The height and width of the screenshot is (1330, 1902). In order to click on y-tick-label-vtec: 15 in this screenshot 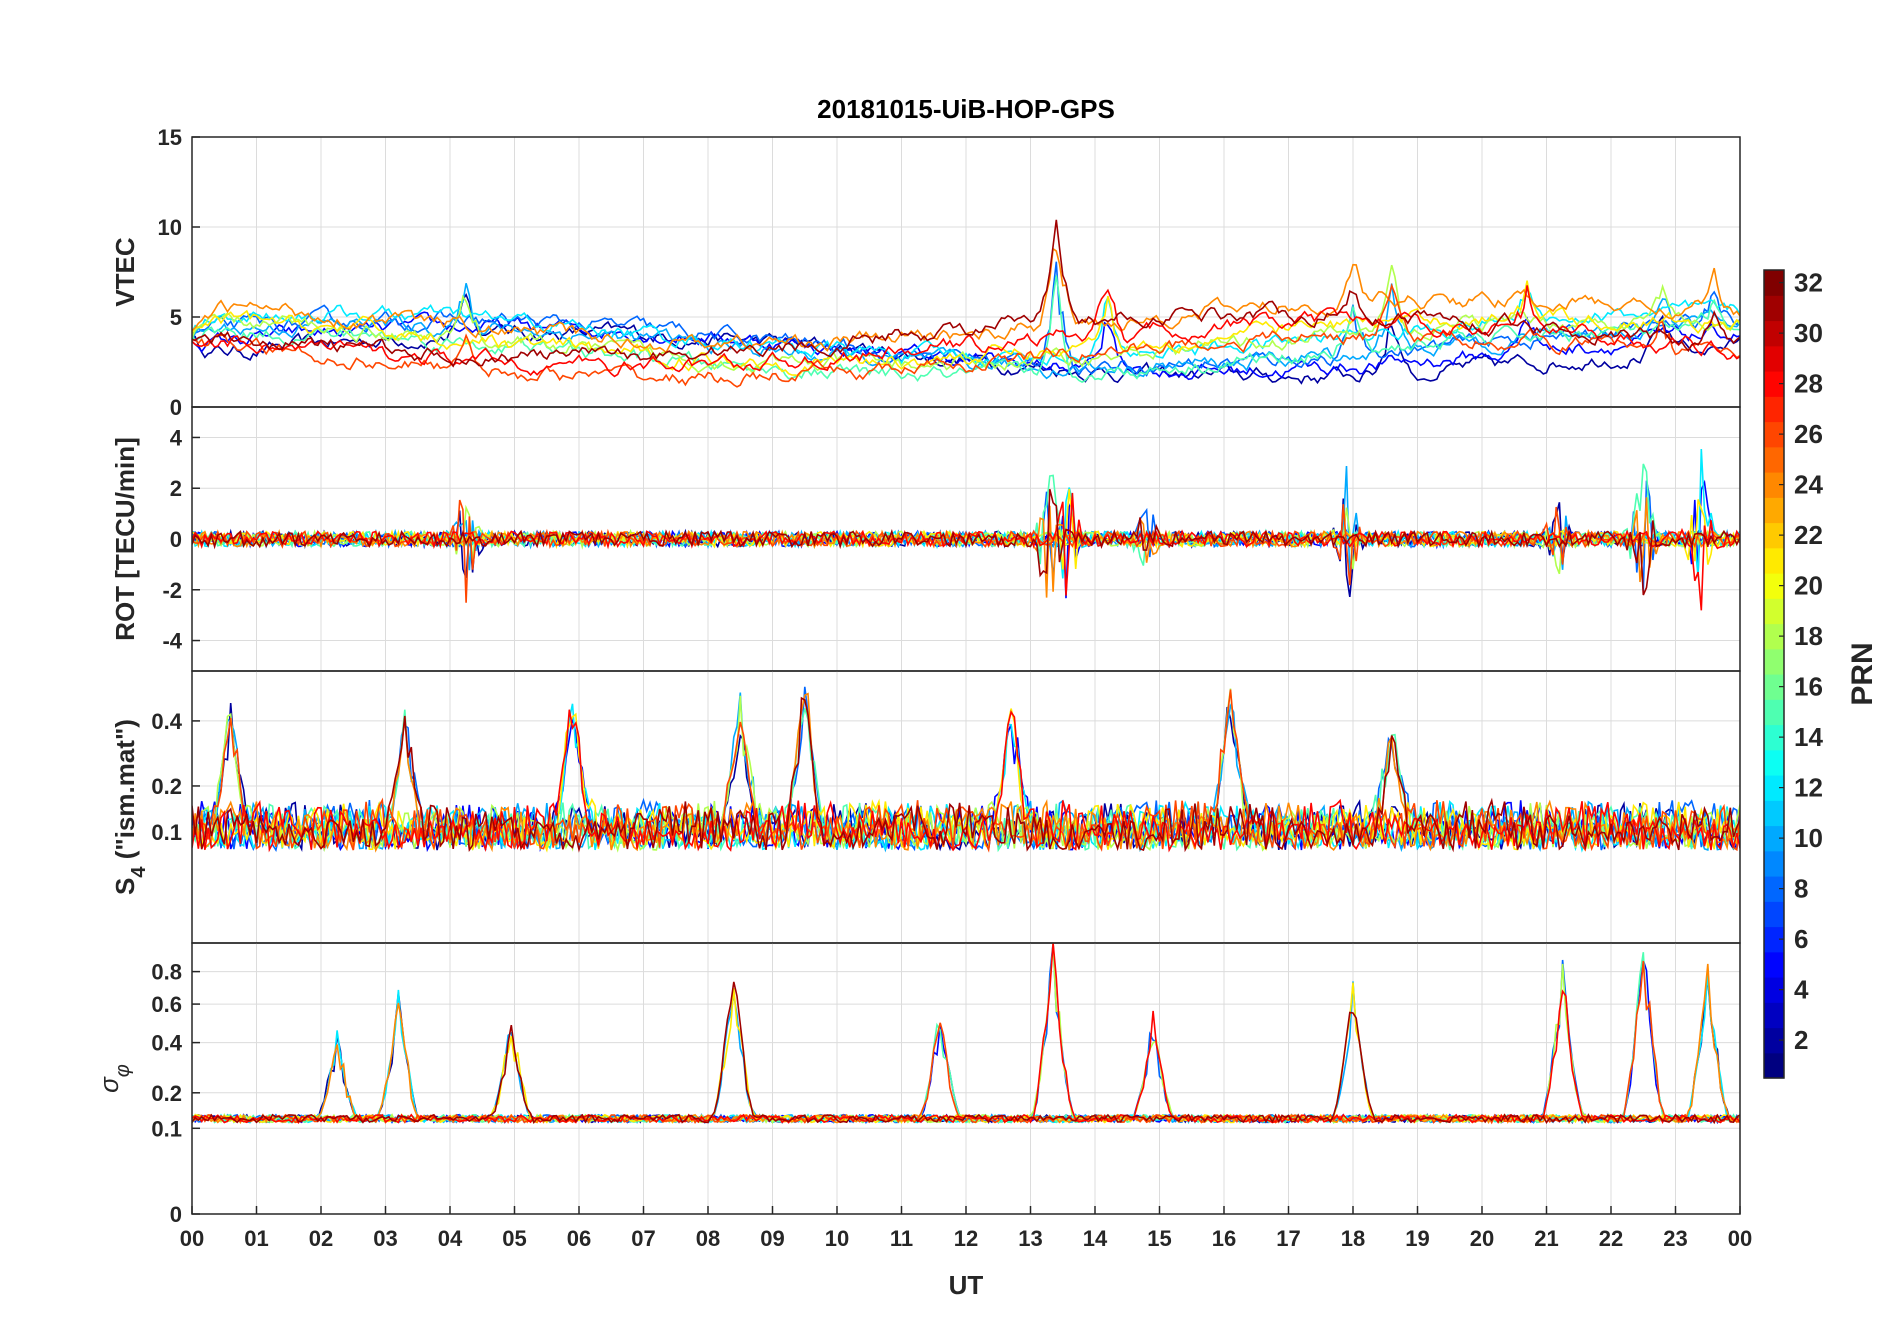, I will do `click(170, 137)`.